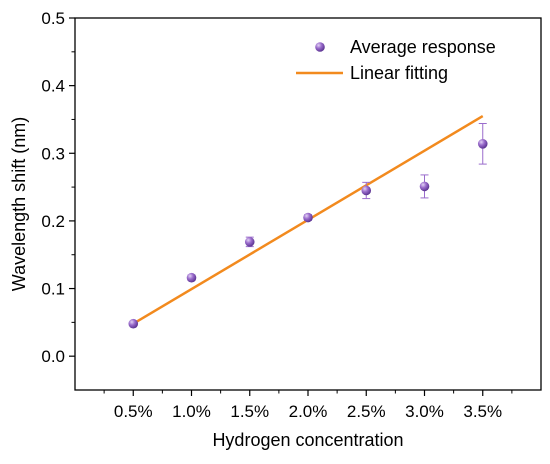  What do you see at coordinates (19, 204) in the screenshot?
I see `y-axis-title: Wavelength shift (nm)` at bounding box center [19, 204].